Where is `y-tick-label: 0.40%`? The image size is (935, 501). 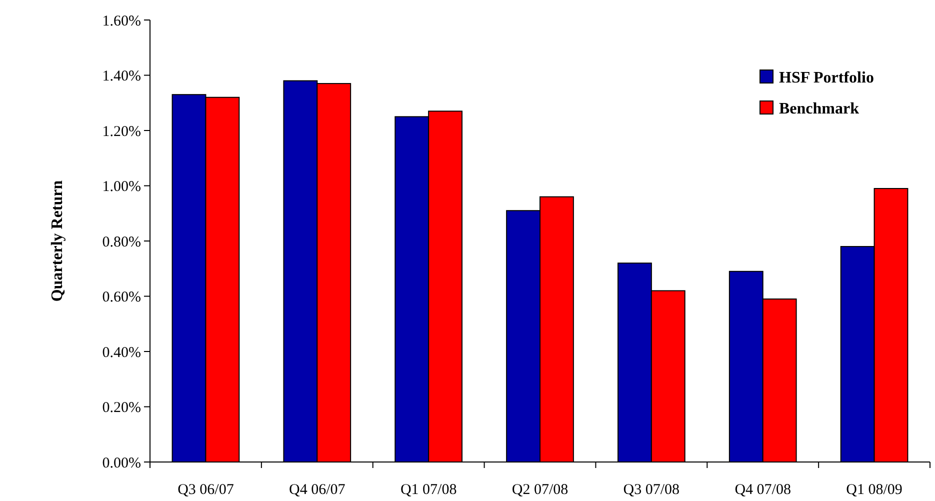
y-tick-label: 0.40% is located at coordinates (121, 352).